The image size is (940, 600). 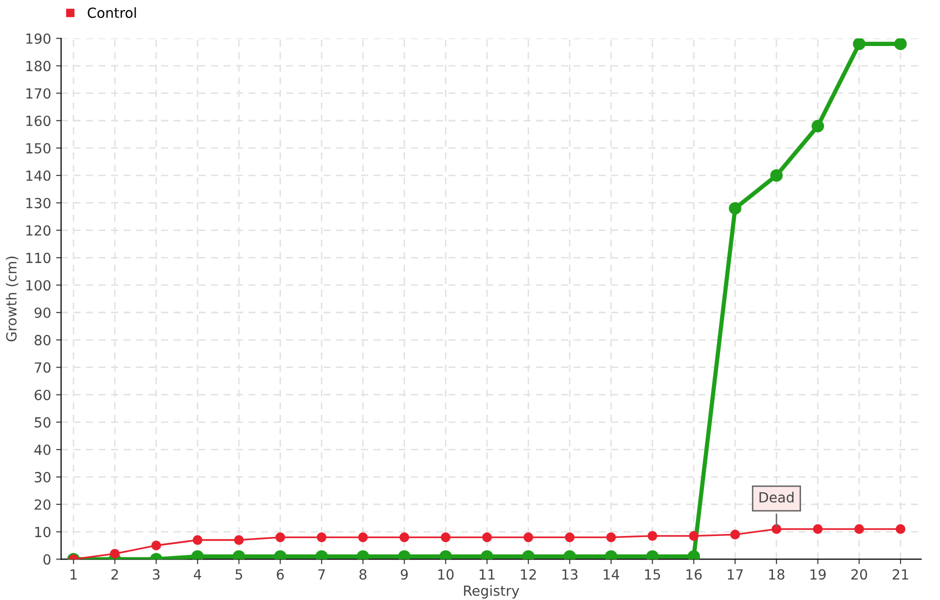 What do you see at coordinates (42, 340) in the screenshot?
I see `y-tick-label: 80` at bounding box center [42, 340].